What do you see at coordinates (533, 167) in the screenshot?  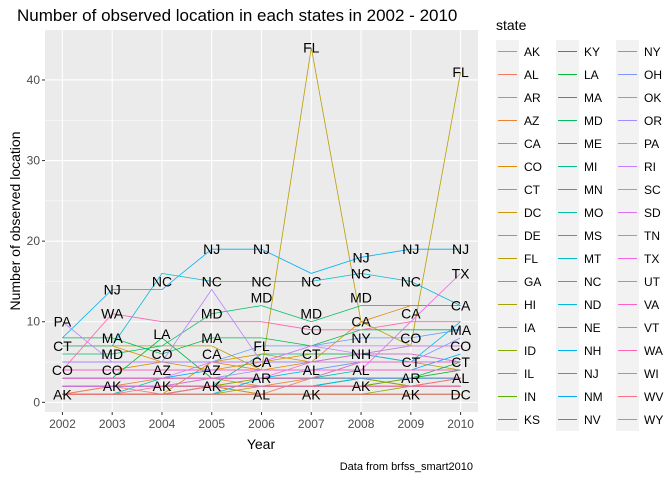 I see `legend-label-co: CO` at bounding box center [533, 167].